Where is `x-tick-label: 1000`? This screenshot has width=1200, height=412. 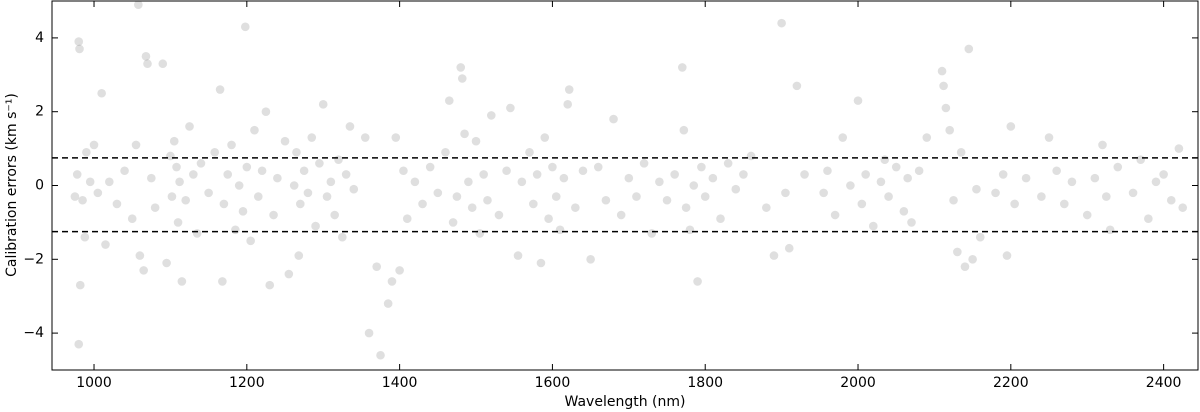 x-tick-label: 1000 is located at coordinates (94, 383).